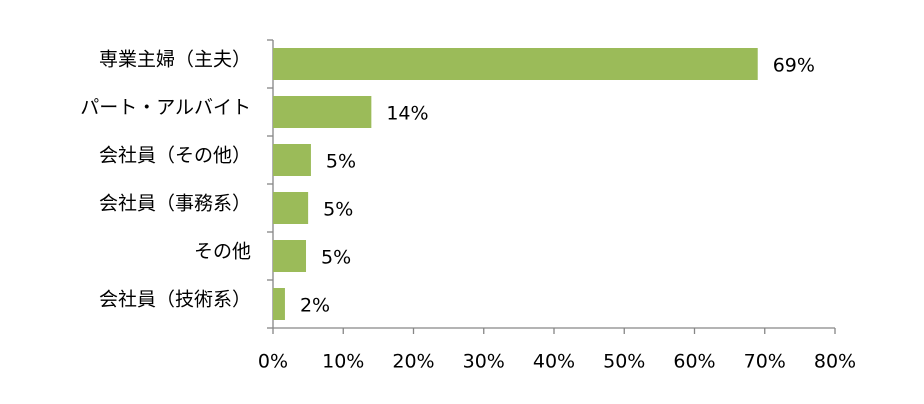  What do you see at coordinates (765, 362) in the screenshot?
I see `x-tick-label: 70%` at bounding box center [765, 362].